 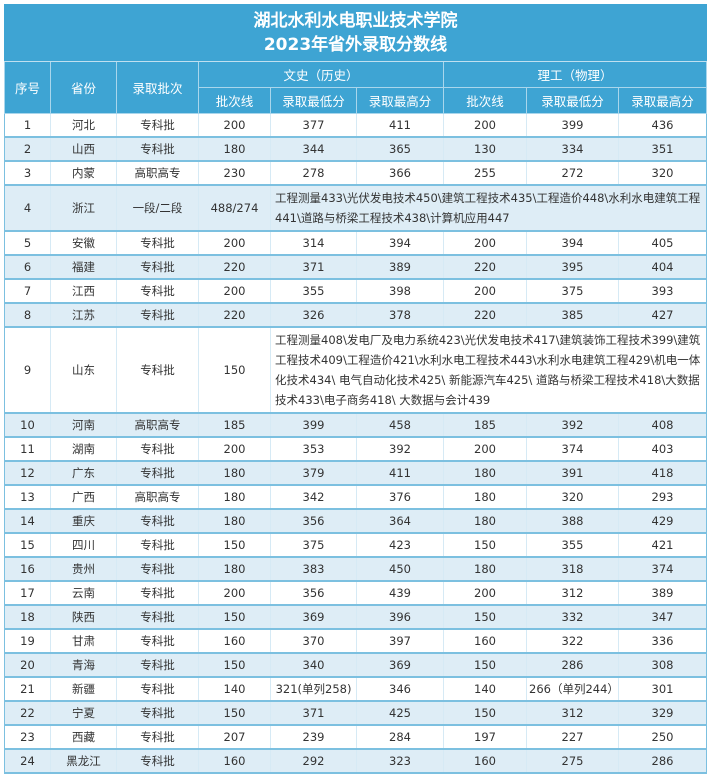 What do you see at coordinates (356, 665) in the screenshot?
I see `table-row: 20 青海 专科批 150 340 369 150 286 308` at bounding box center [356, 665].